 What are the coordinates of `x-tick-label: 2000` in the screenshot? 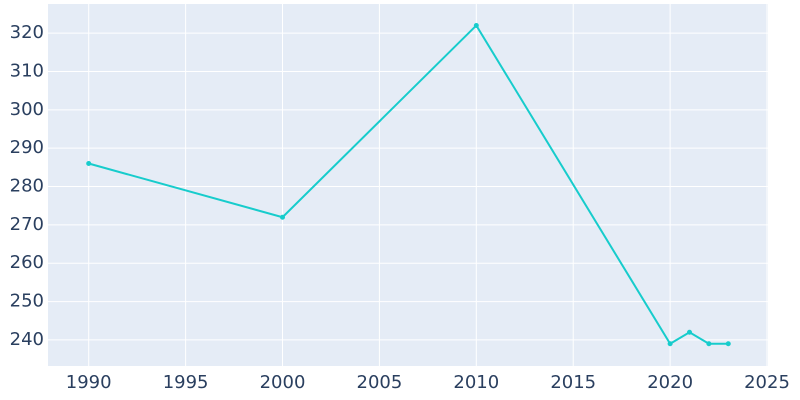 It's located at (283, 382).